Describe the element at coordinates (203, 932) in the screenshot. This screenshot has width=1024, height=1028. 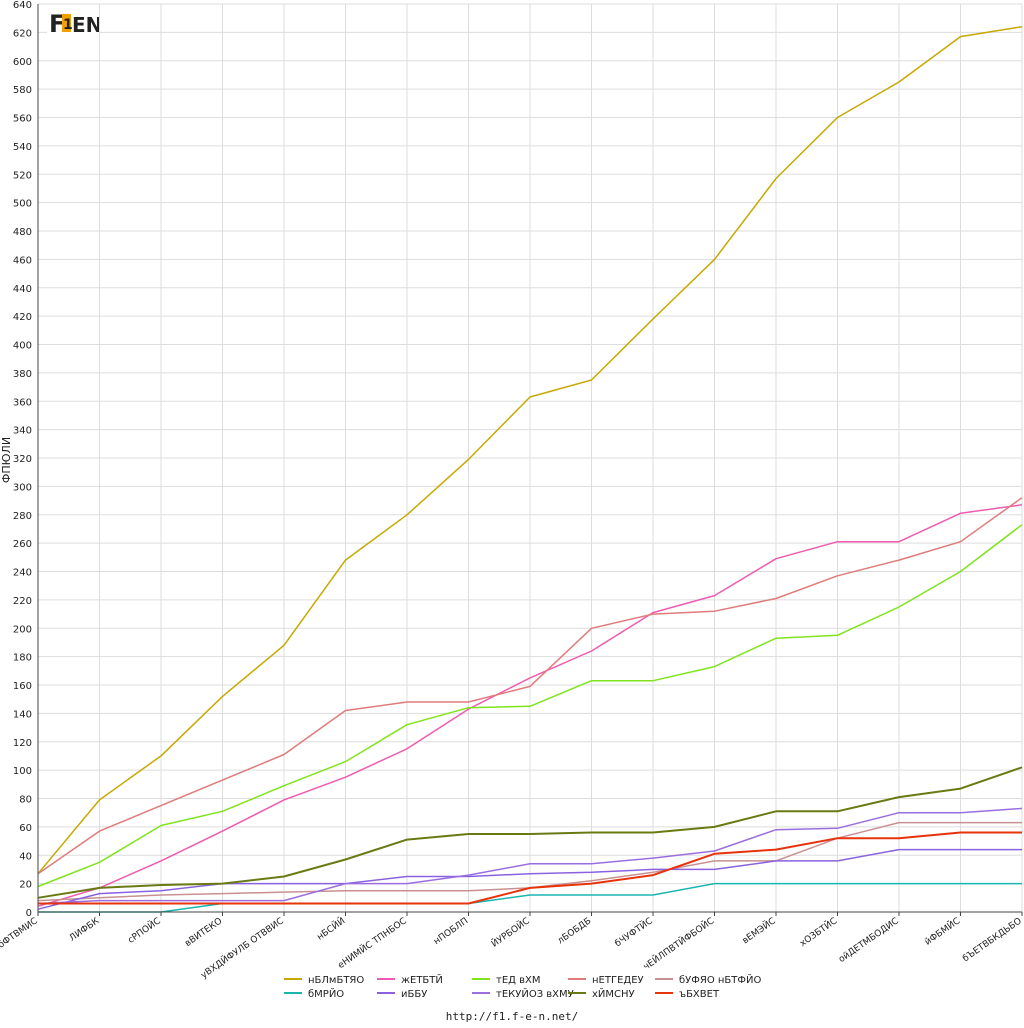
I see `x-tick-label: вВИТЕКО` at that location.